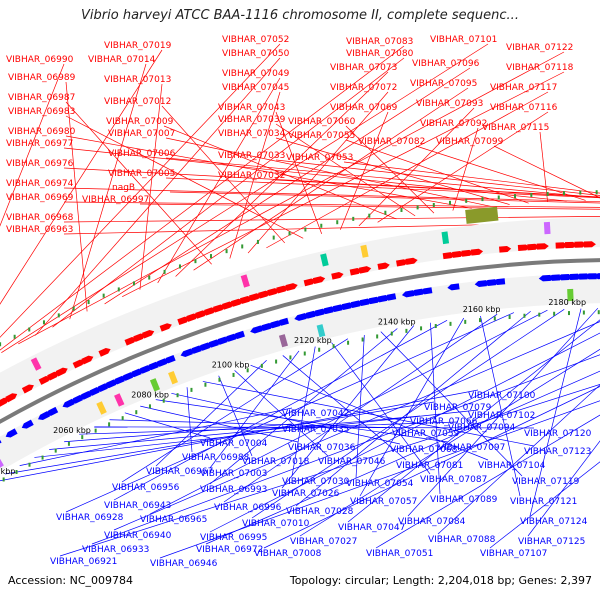  What do you see at coordinates (137, 506) in the screenshot?
I see `reverse-gene-label: VIBHAR_06943` at bounding box center [137, 506].